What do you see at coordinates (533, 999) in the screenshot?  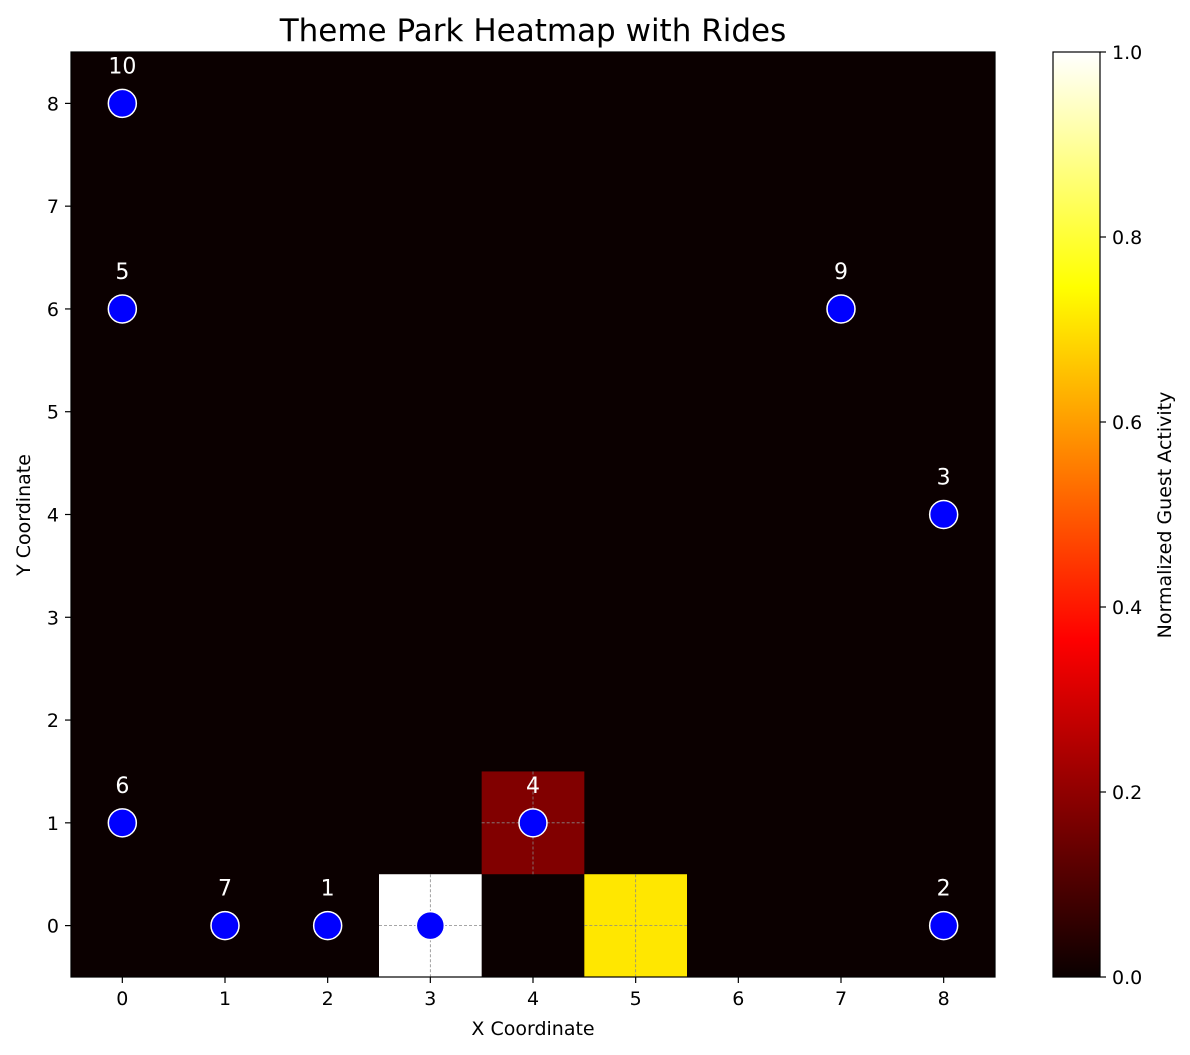 I see `x-tick-label: 4` at bounding box center [533, 999].